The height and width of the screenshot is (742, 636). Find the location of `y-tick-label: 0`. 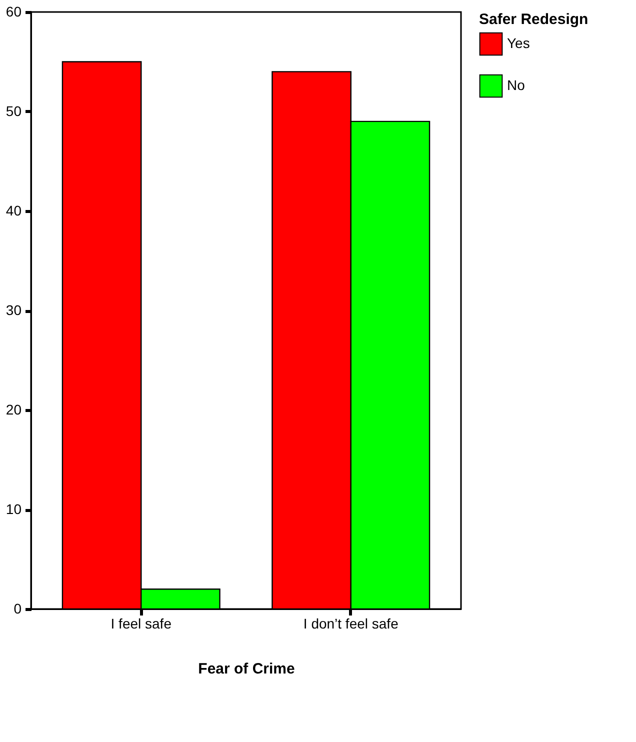

y-tick-label: 0 is located at coordinates (18, 608).